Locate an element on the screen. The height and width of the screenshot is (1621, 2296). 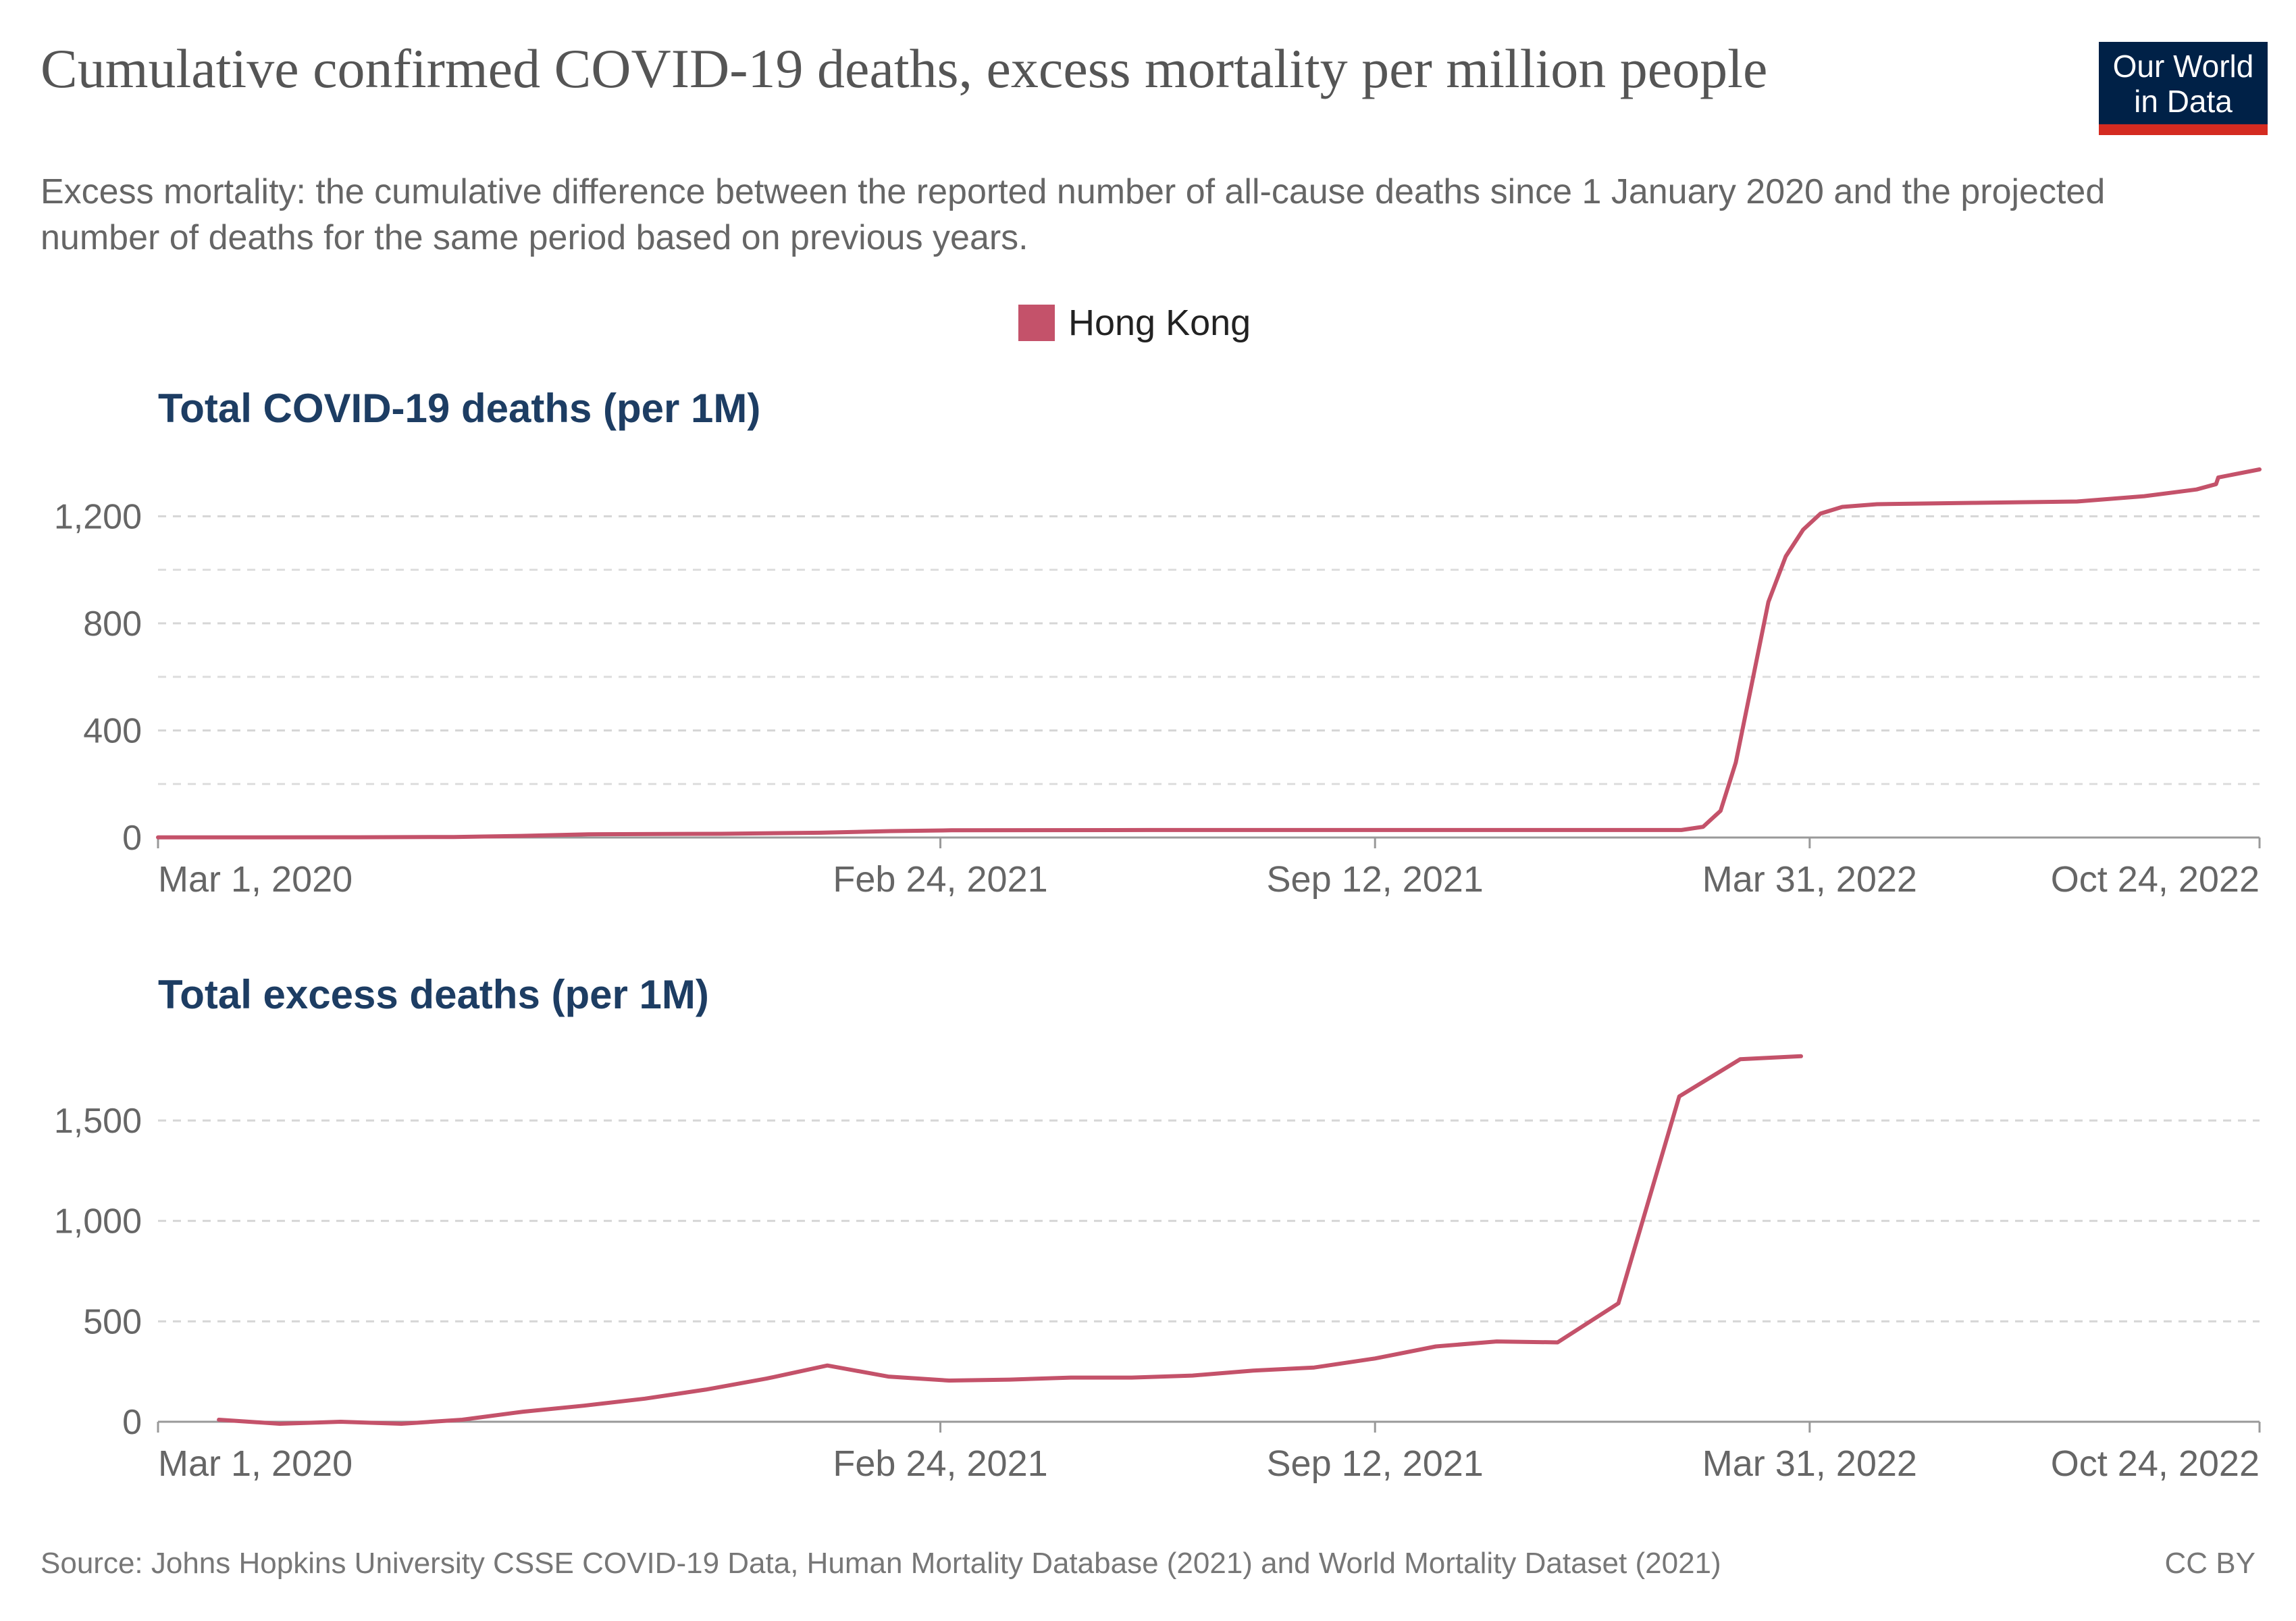
legend: Hong Kong is located at coordinates (1134, 322).